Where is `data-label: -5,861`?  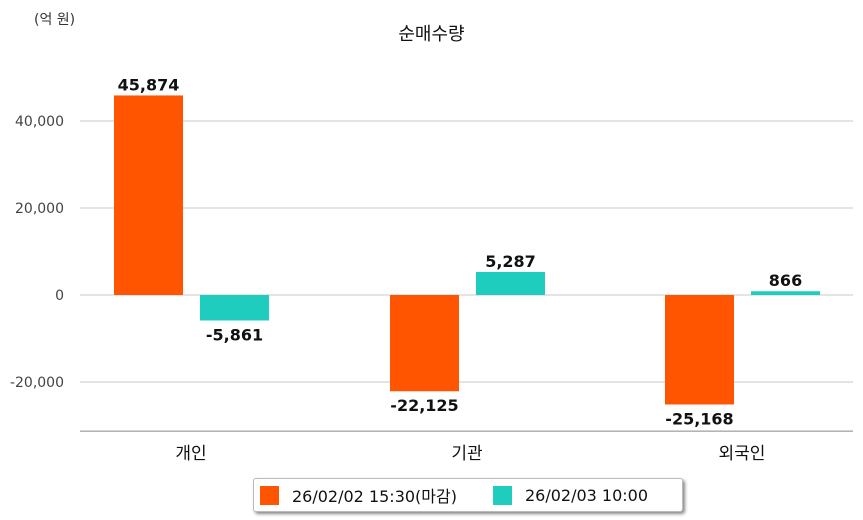
data-label: -5,861 is located at coordinates (234, 334).